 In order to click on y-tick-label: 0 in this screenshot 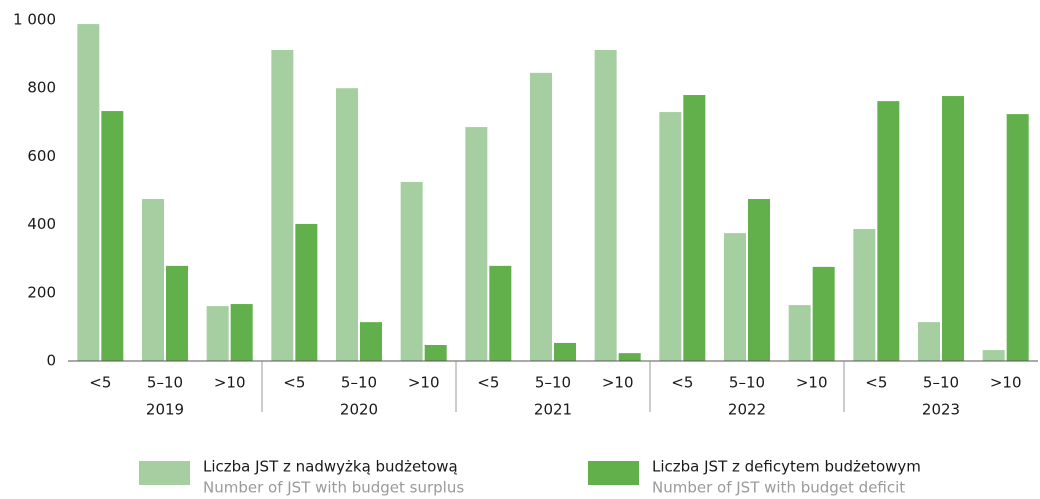, I will do `click(51, 361)`.